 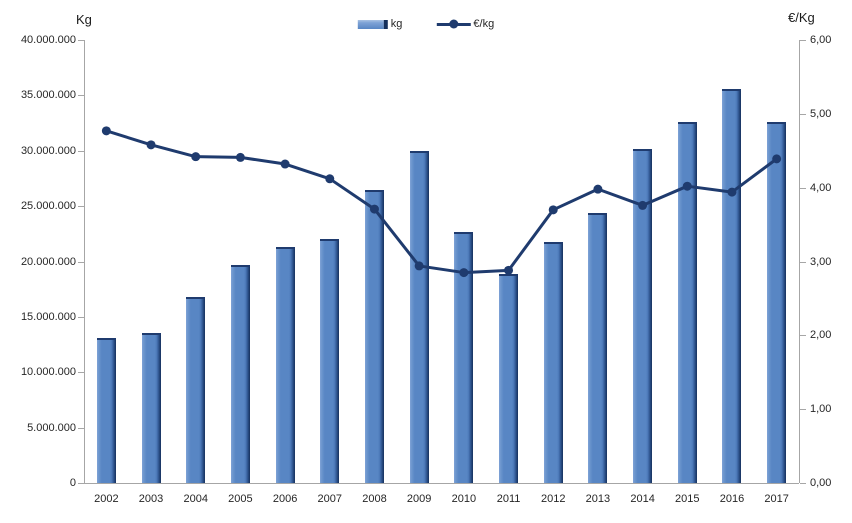 I want to click on right-axis-tick-label: 1,00, so click(x=821, y=409).